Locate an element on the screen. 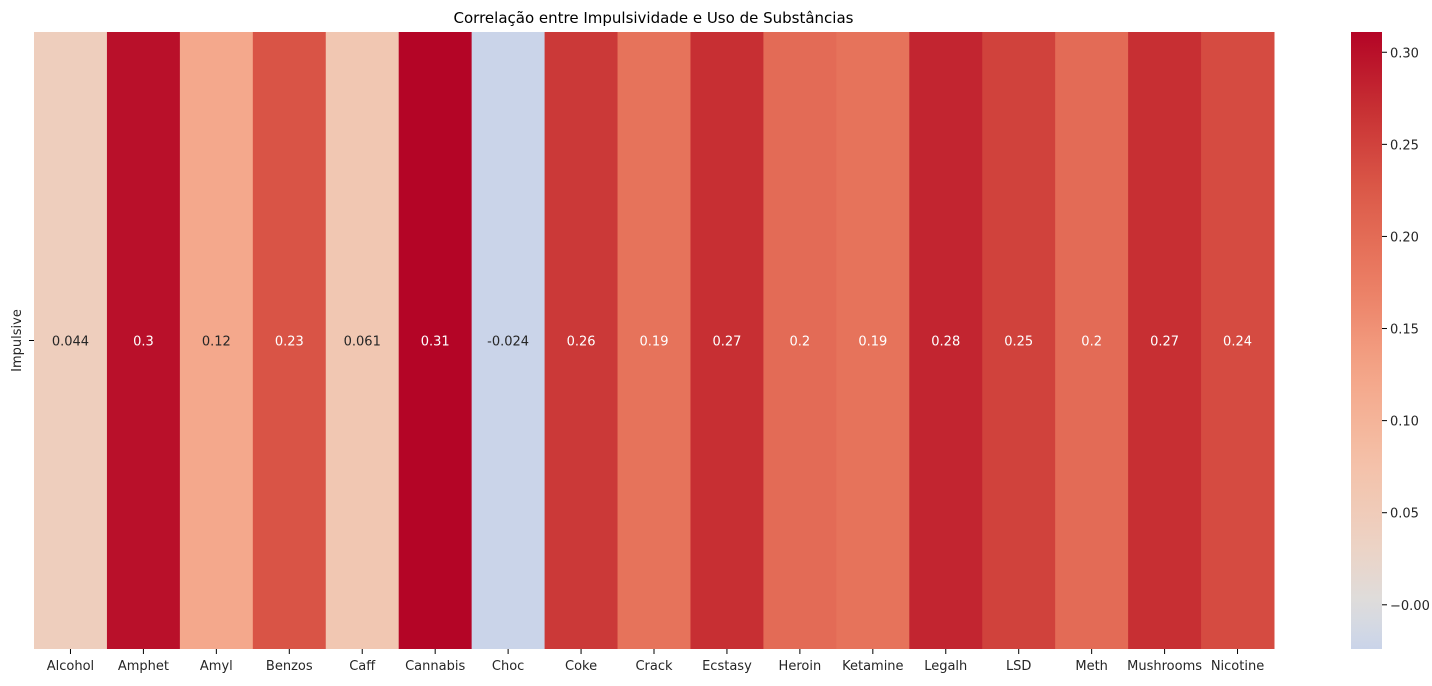 The width and height of the screenshot is (1432, 686). heatmap-cell-heroin is located at coordinates (800, 340).